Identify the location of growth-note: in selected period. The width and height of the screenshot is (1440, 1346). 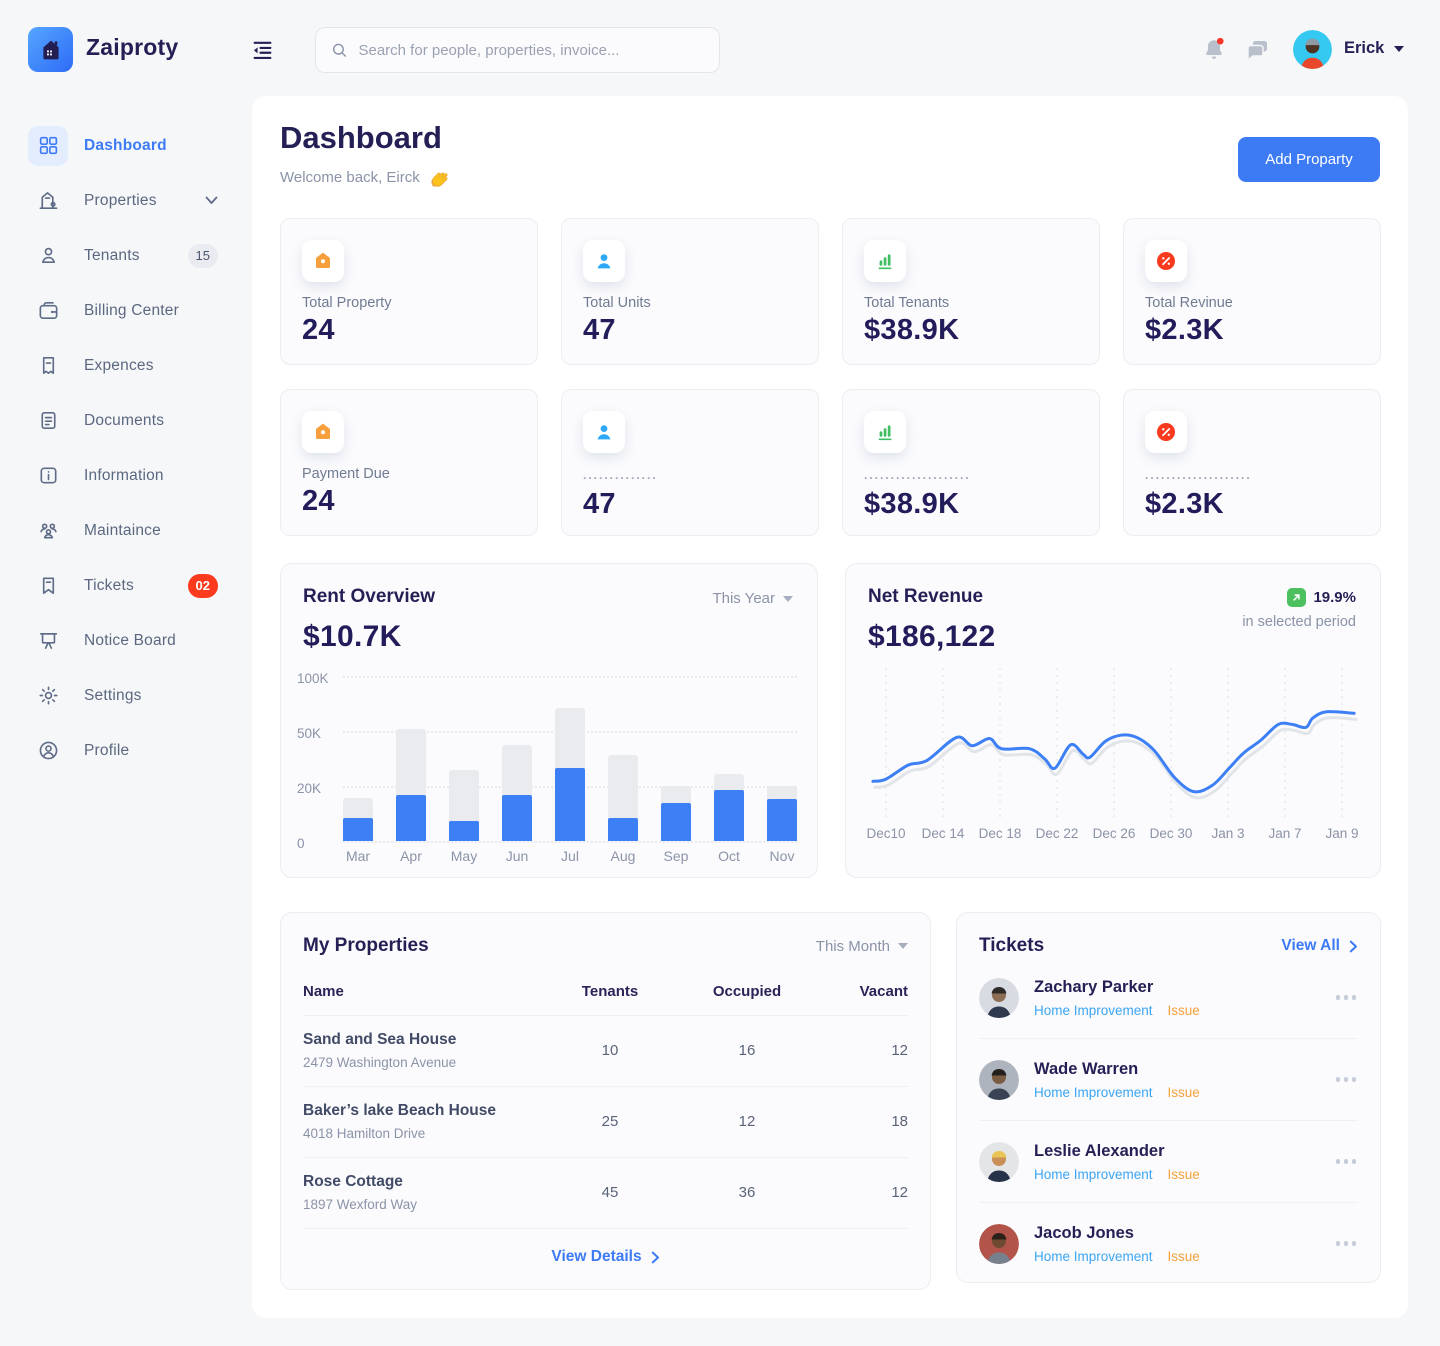
(1299, 622).